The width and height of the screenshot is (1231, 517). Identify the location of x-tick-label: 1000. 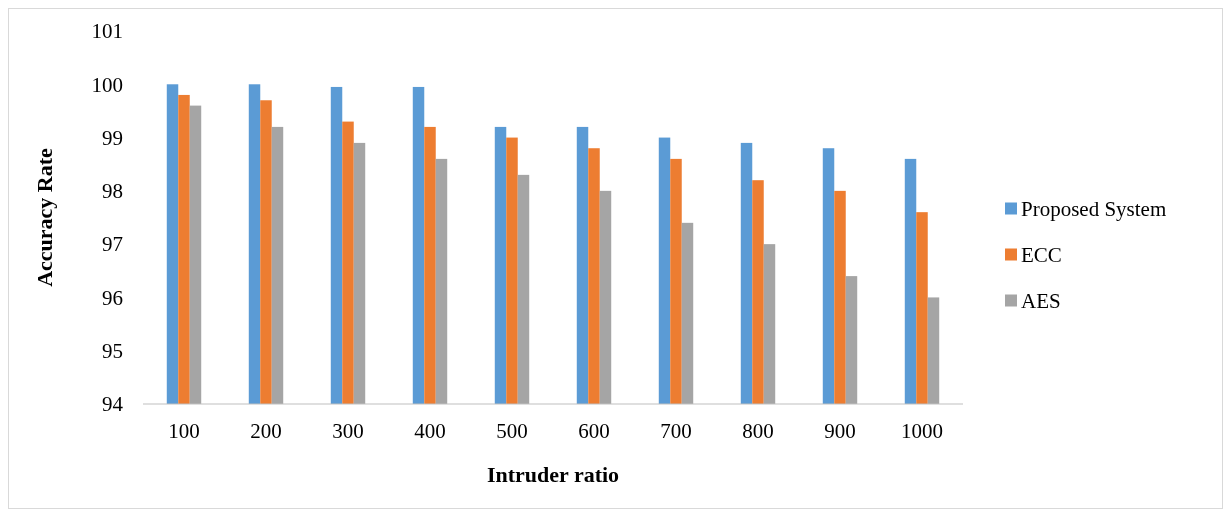
(922, 431).